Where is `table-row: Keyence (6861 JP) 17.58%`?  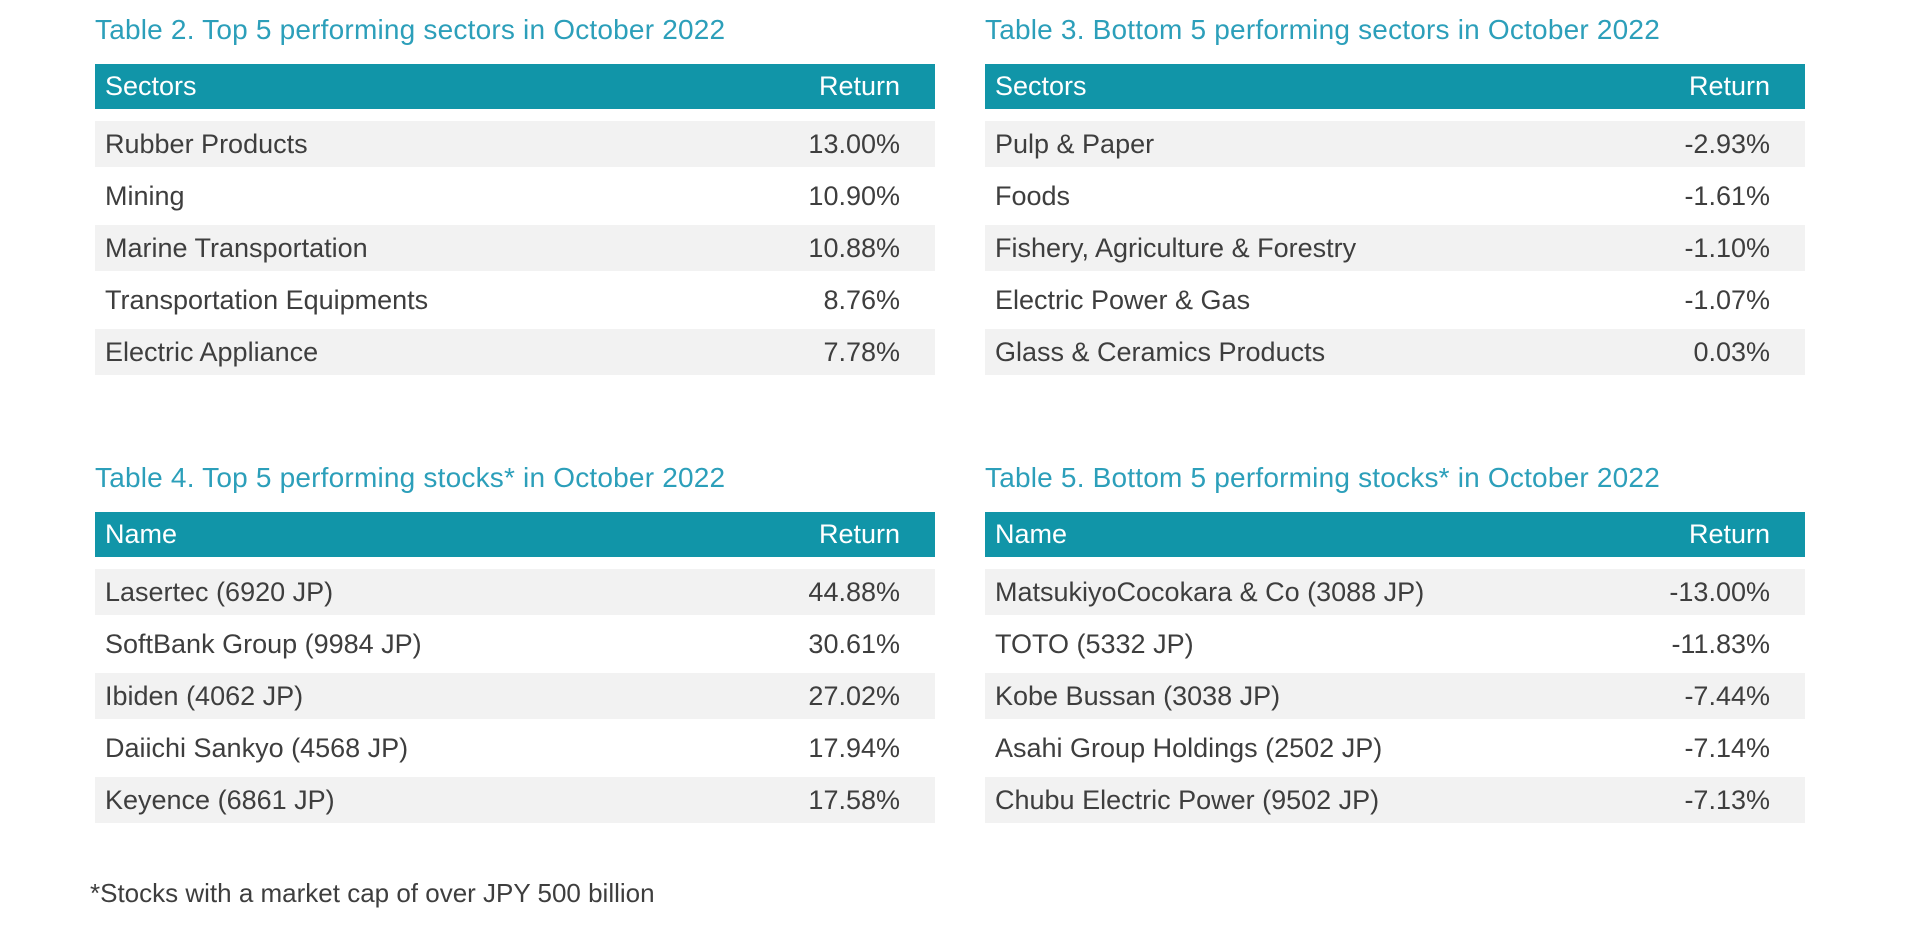
table-row: Keyence (6861 JP) 17.58% is located at coordinates (515, 800).